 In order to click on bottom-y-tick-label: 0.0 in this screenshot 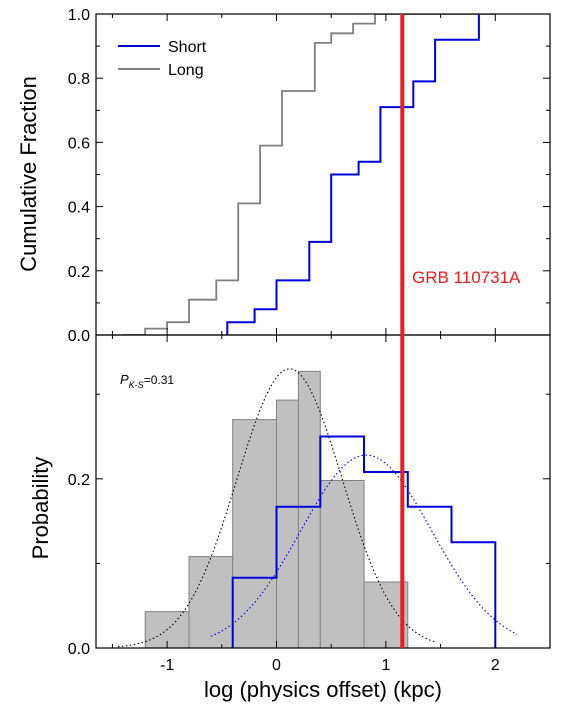, I will do `click(79, 649)`.